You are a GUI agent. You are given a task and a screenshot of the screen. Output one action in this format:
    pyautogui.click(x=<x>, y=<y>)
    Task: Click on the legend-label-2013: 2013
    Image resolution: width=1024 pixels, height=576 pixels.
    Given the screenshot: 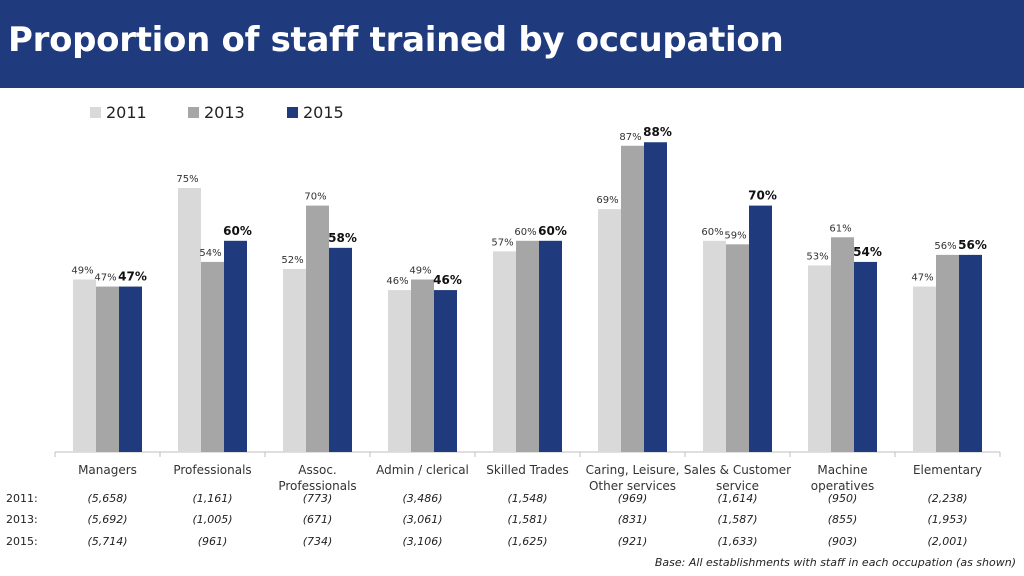 What is the action you would take?
    pyautogui.click(x=224, y=112)
    